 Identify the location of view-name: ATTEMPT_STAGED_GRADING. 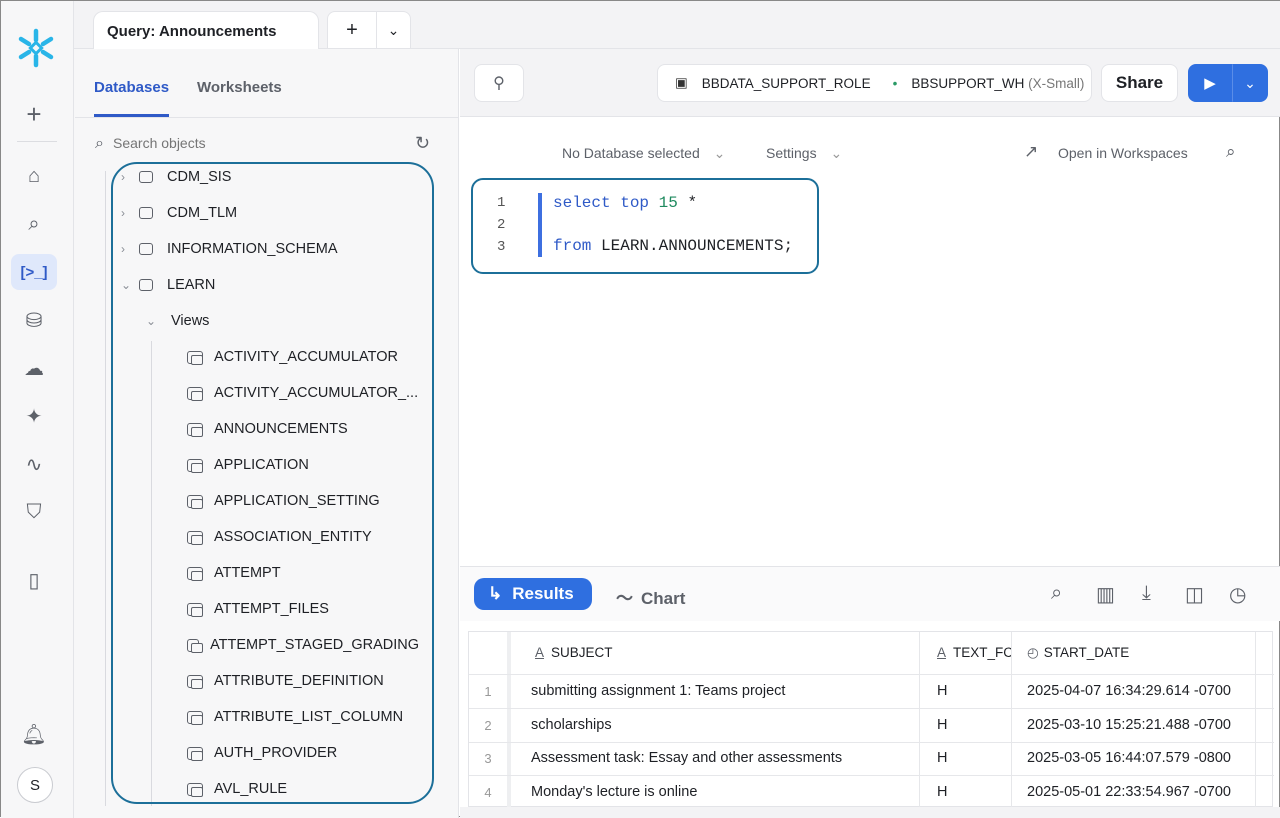
(314, 645).